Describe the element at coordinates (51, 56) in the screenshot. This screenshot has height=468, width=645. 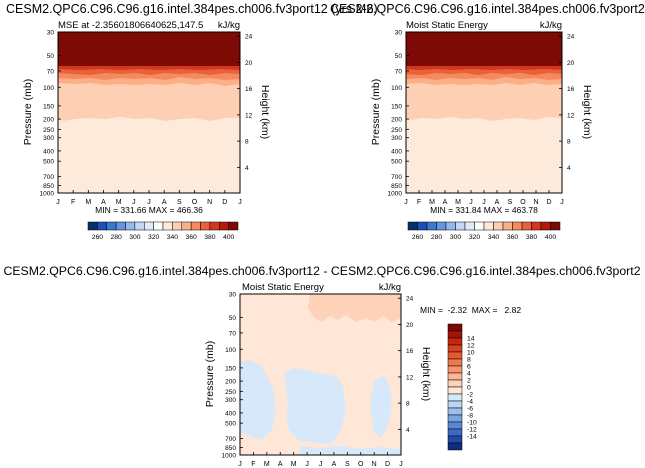
I see `y-tick-label: 50` at that location.